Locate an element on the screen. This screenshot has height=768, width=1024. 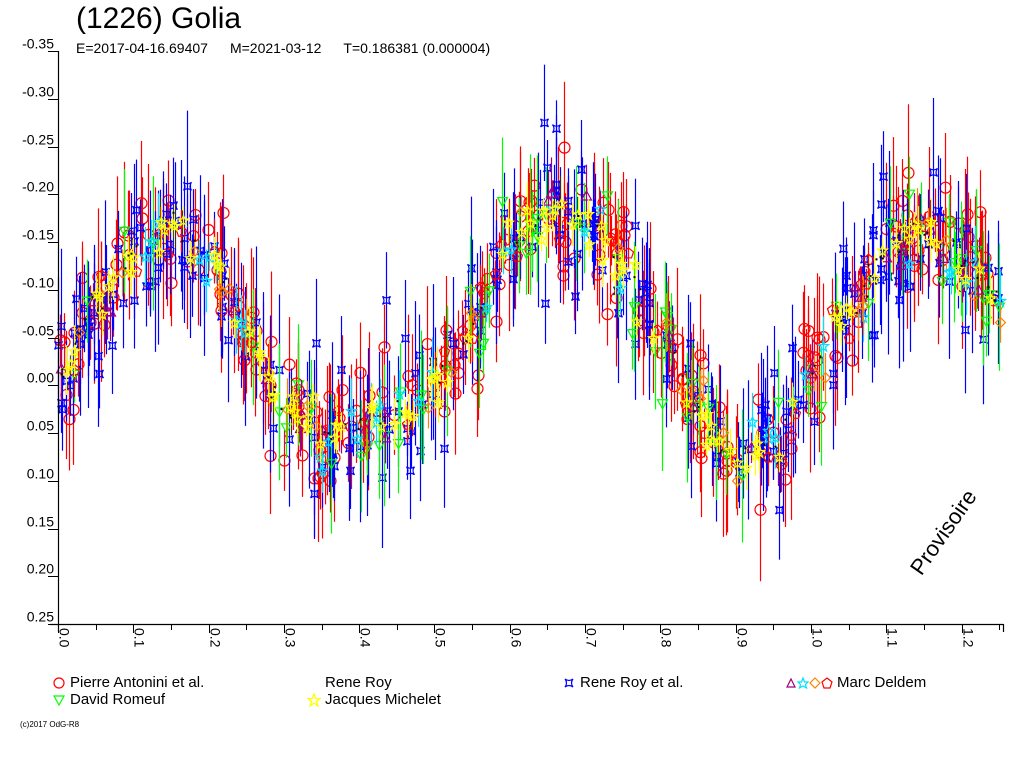
y-tick-label: -0.20 is located at coordinates (38, 187).